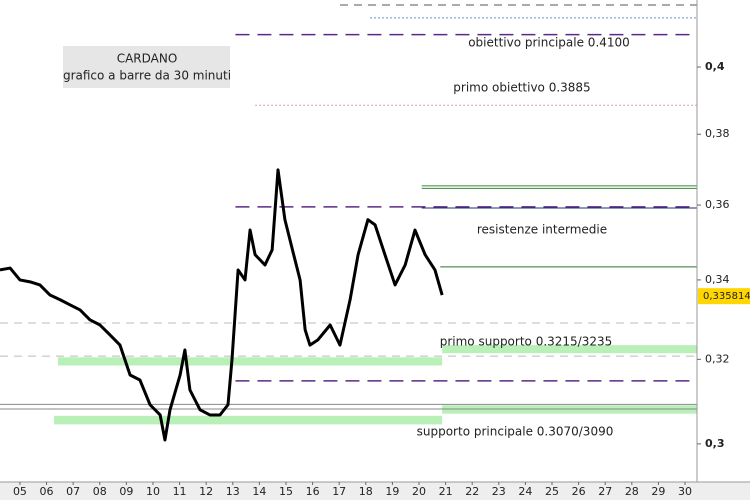  I want to click on annotation: primo obiettivo 0.3885, so click(521, 88).